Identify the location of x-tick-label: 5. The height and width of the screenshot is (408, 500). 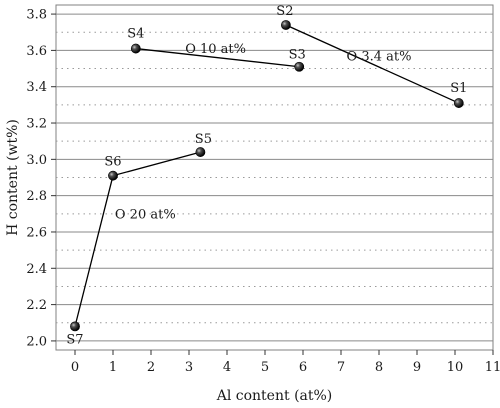
(265, 367).